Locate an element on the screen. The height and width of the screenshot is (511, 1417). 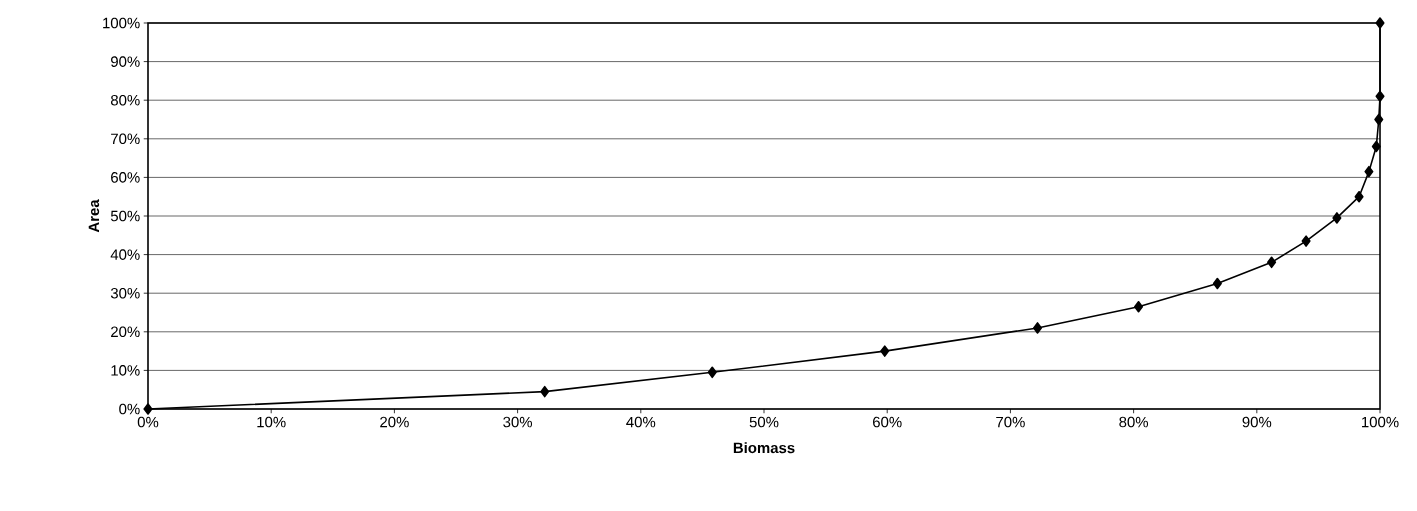
y-tick-label: 80% is located at coordinates (125, 100).